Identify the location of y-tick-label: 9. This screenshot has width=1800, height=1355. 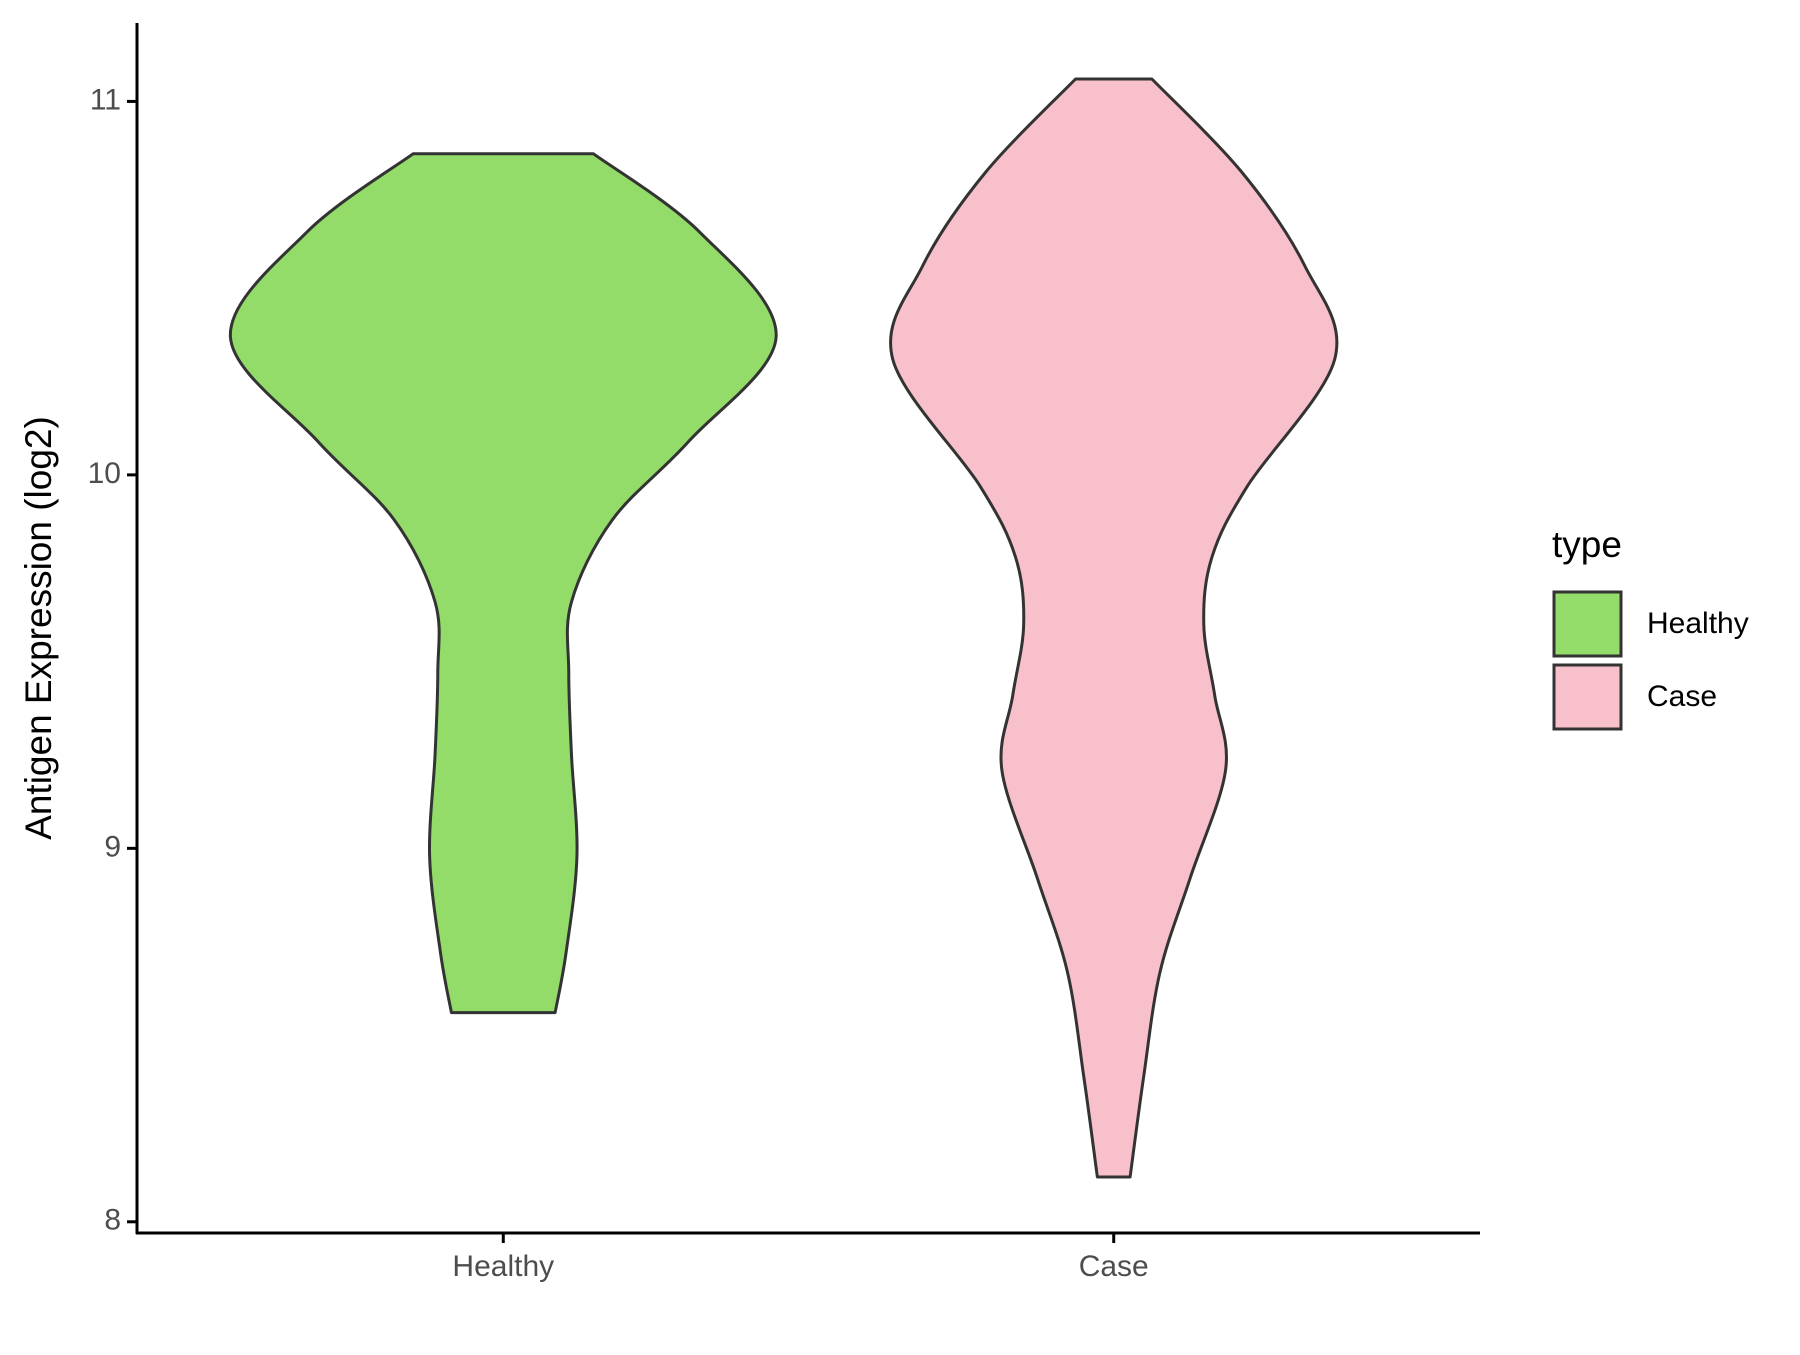
(112, 846).